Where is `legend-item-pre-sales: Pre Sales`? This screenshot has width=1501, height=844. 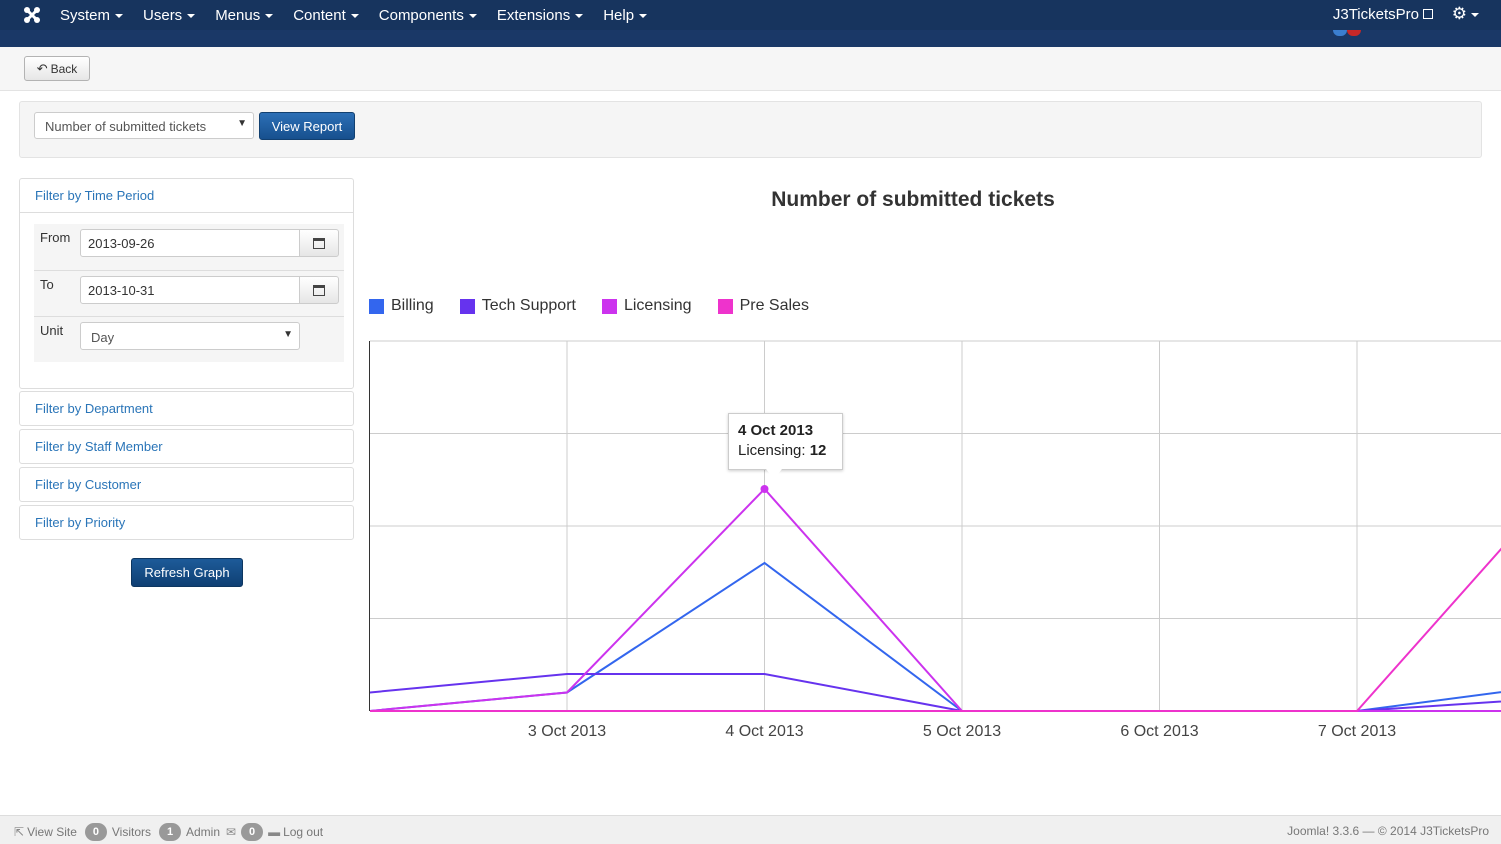
legend-item-pre-sales: Pre Sales is located at coordinates (763, 306).